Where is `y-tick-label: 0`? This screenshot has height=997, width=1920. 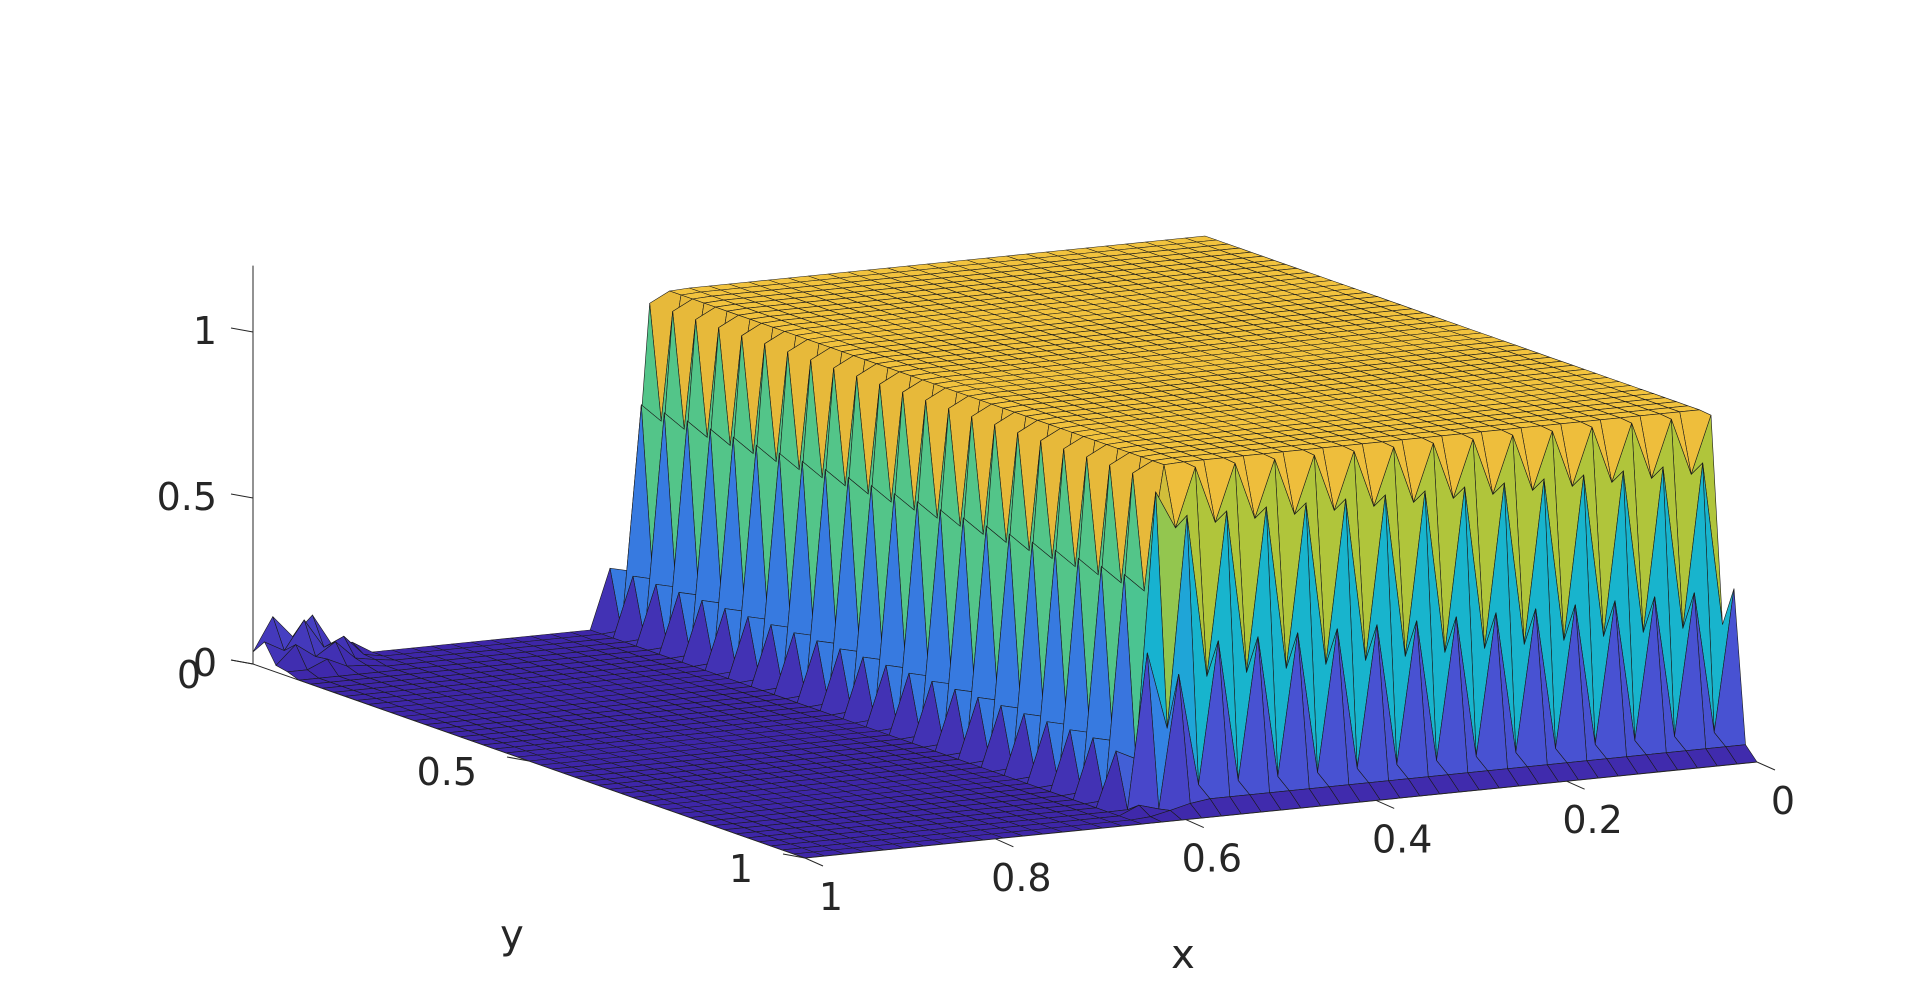 y-tick-label: 0 is located at coordinates (189, 675).